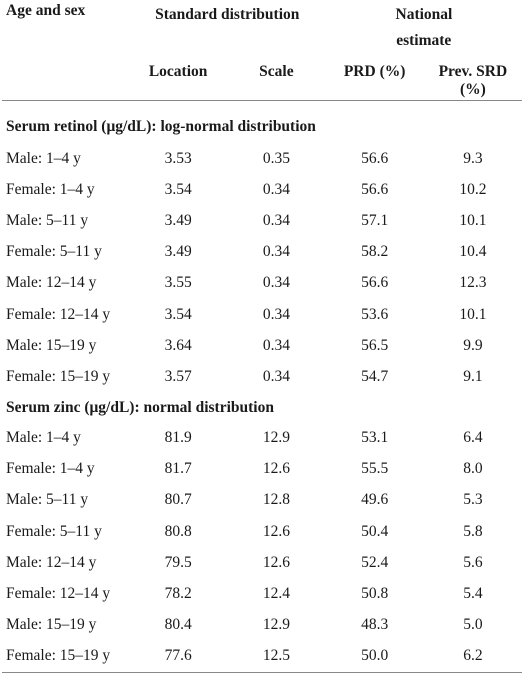  I want to click on table-row: Female: 15–19 y 3.57 0.34 54.7 9.1, so click(262, 376).